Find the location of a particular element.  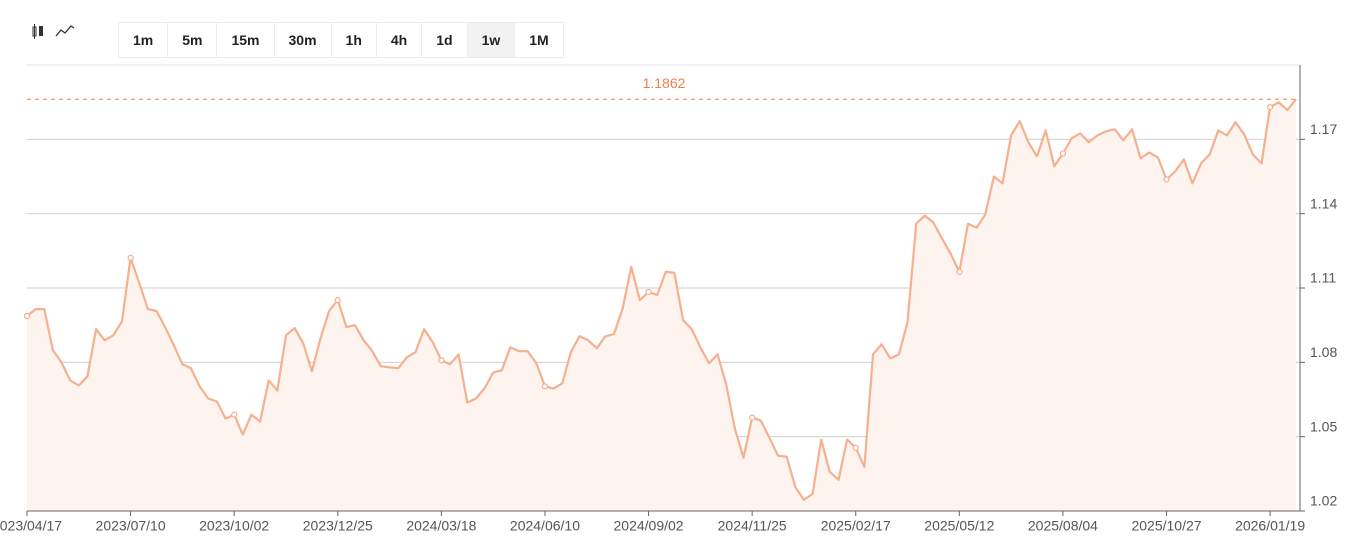

interval-button: 1h is located at coordinates (354, 40).